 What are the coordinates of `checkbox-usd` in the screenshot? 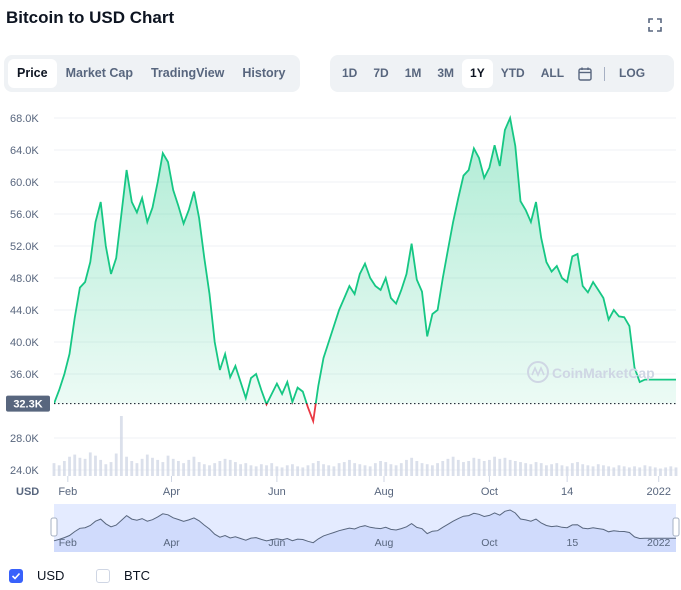 It's located at (16, 575).